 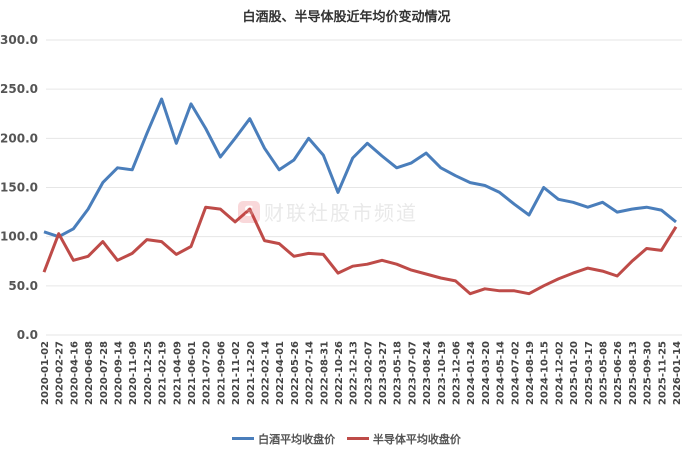 What do you see at coordinates (23, 286) in the screenshot?
I see `y-tick-label: 50.0` at bounding box center [23, 286].